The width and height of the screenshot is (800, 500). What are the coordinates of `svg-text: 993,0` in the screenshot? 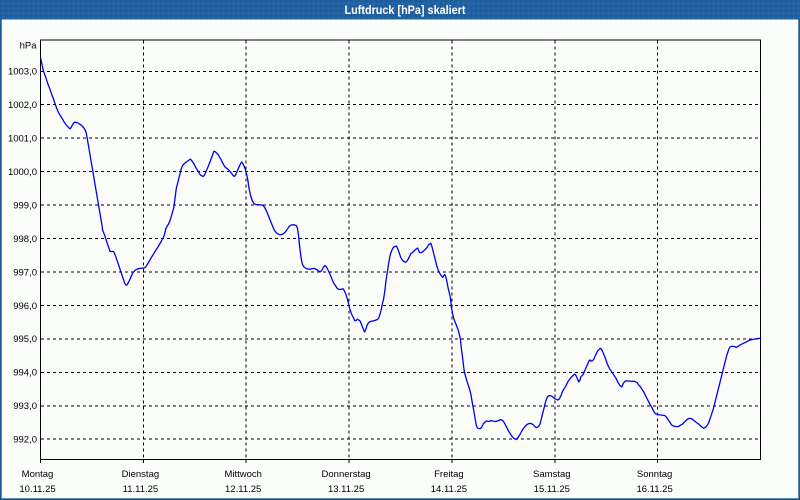 It's located at (25, 406).